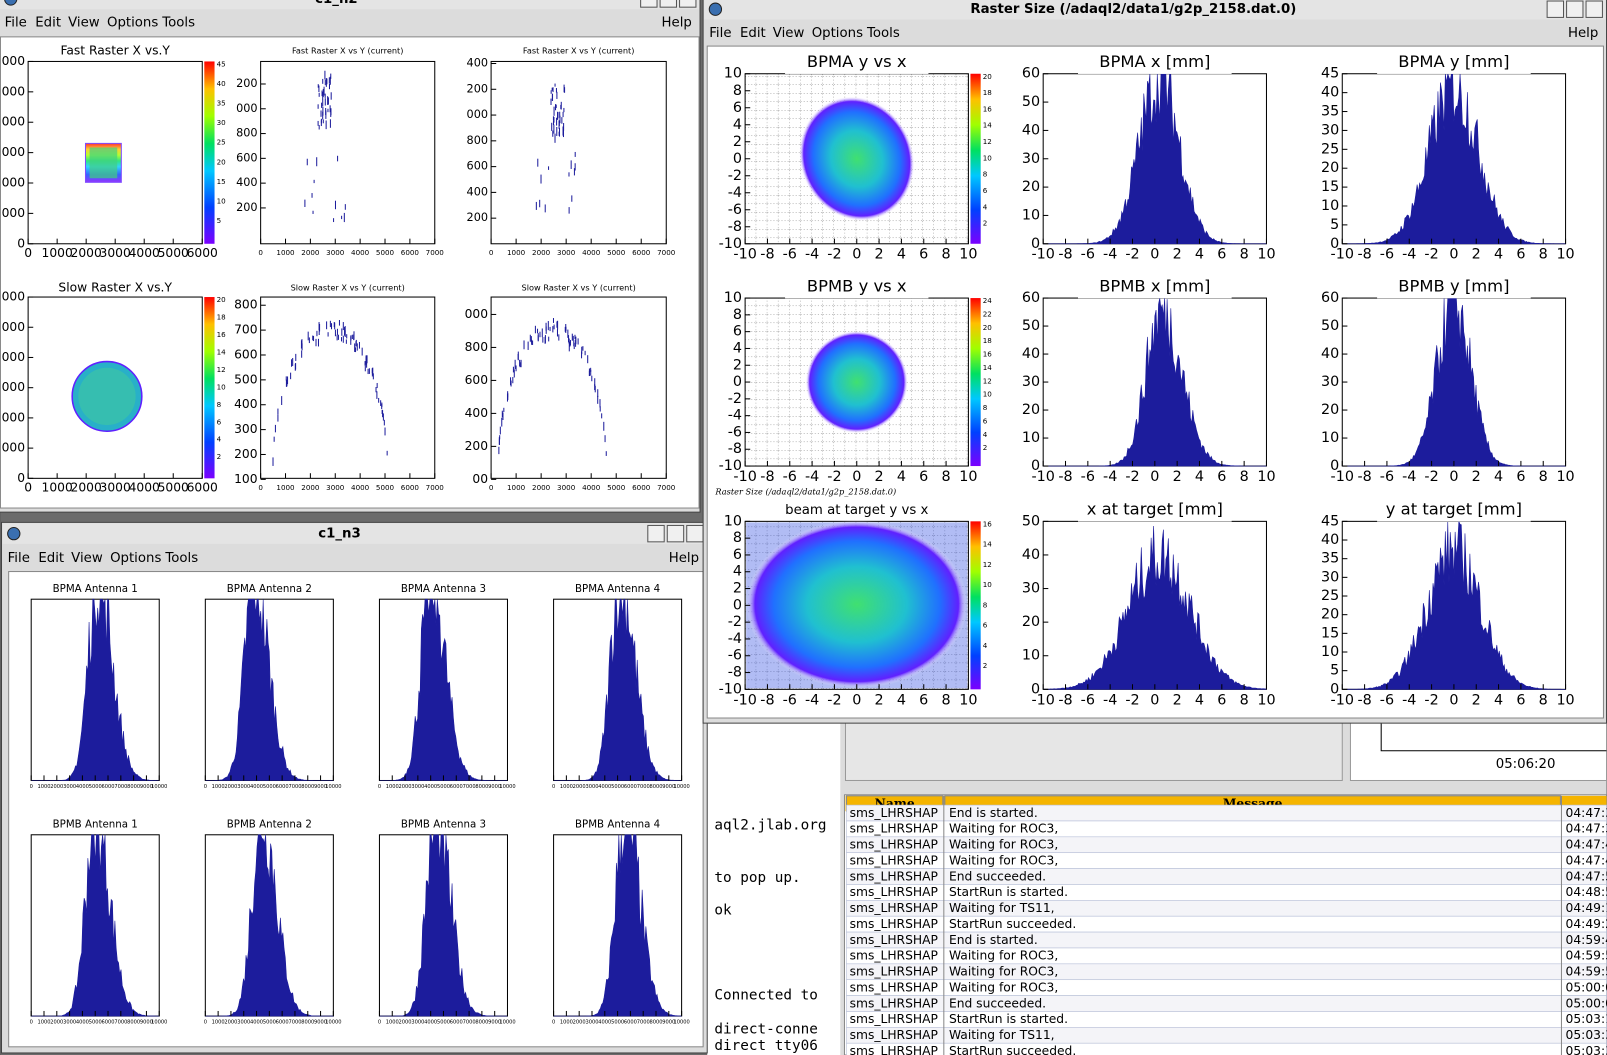 The image size is (1607, 1055). Describe the element at coordinates (1031, 326) in the screenshot. I see `y-tick-label: 50` at that location.